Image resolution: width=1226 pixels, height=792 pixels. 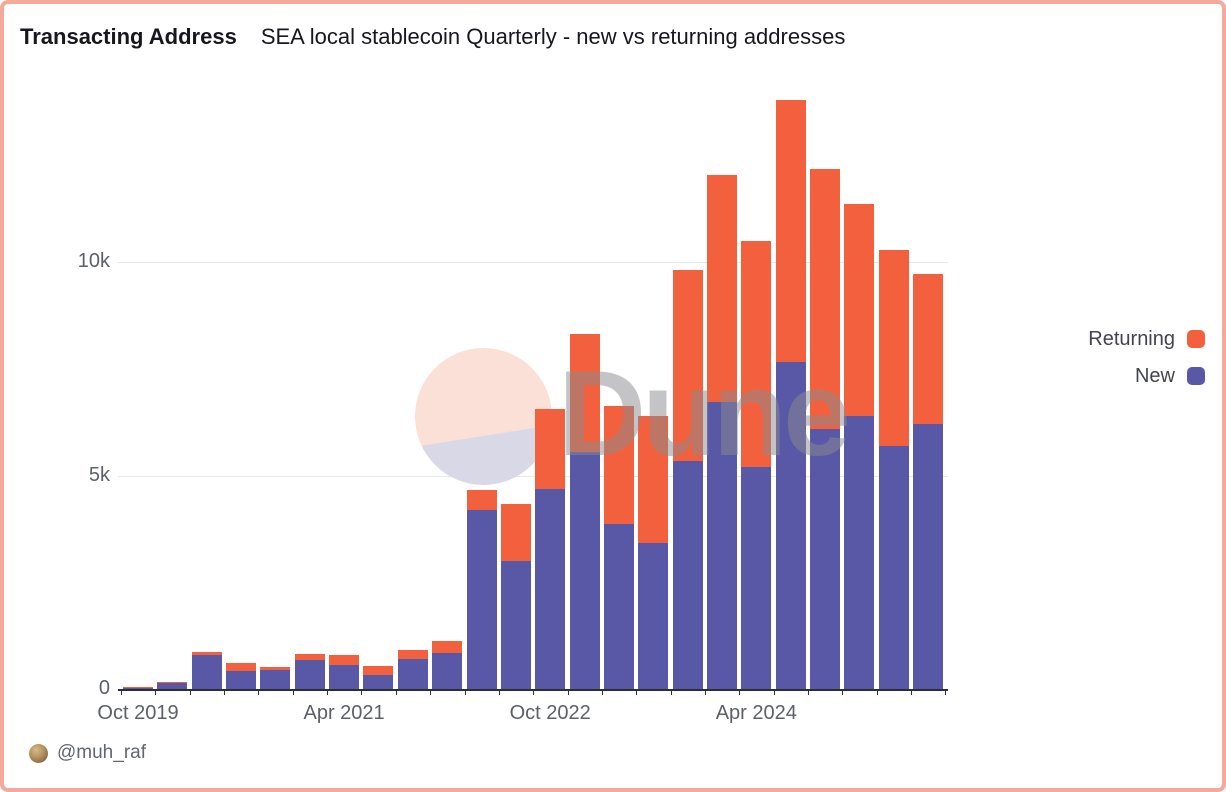 I want to click on bar-oct-2021-returning, so click(x=412, y=655).